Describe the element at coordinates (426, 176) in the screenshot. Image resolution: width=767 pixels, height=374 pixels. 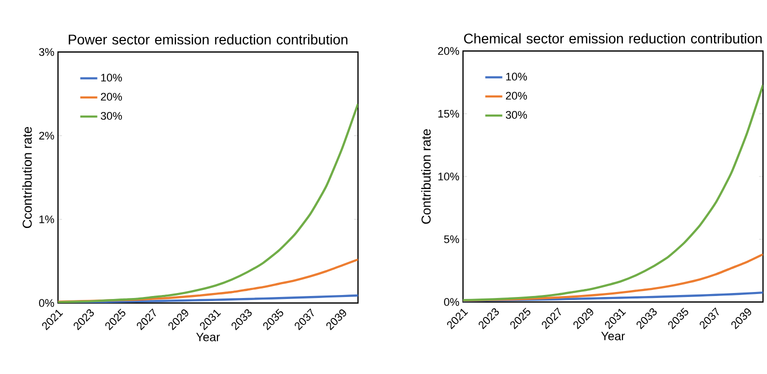
I see `y-axis-title: Contribution rate` at that location.